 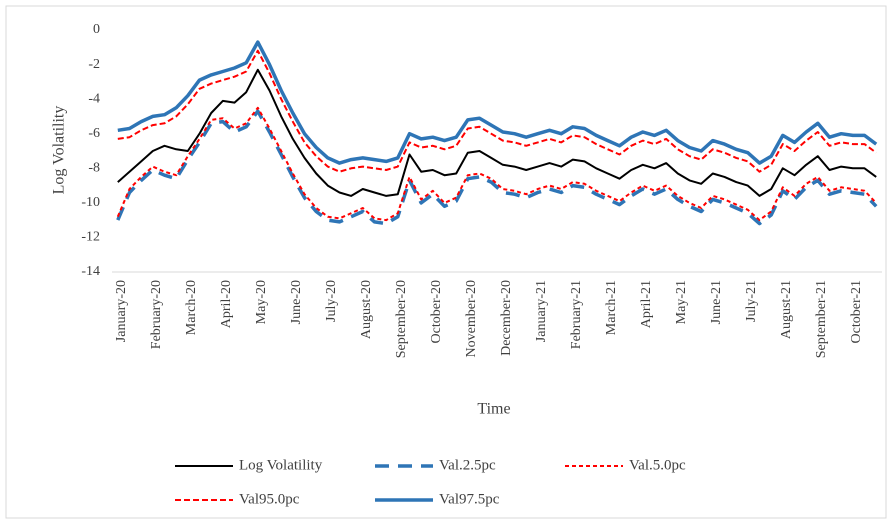 What do you see at coordinates (366, 309) in the screenshot?
I see `x-tick-label: August-20` at bounding box center [366, 309].